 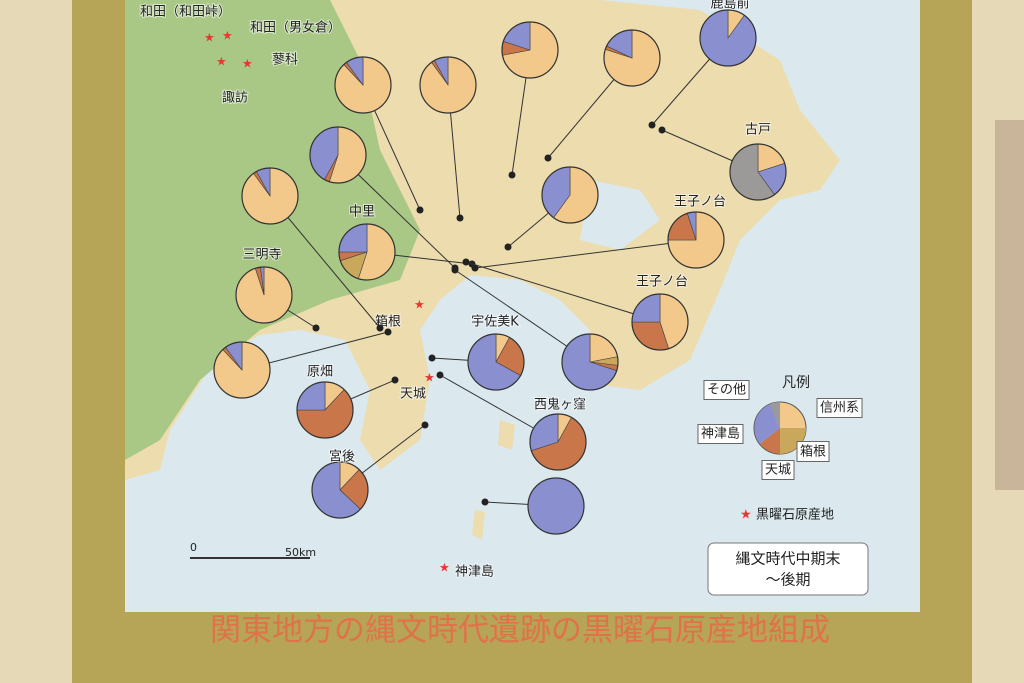 What do you see at coordinates (185, 12) in the screenshot?
I see `source-label: 和田（和田峠）` at bounding box center [185, 12].